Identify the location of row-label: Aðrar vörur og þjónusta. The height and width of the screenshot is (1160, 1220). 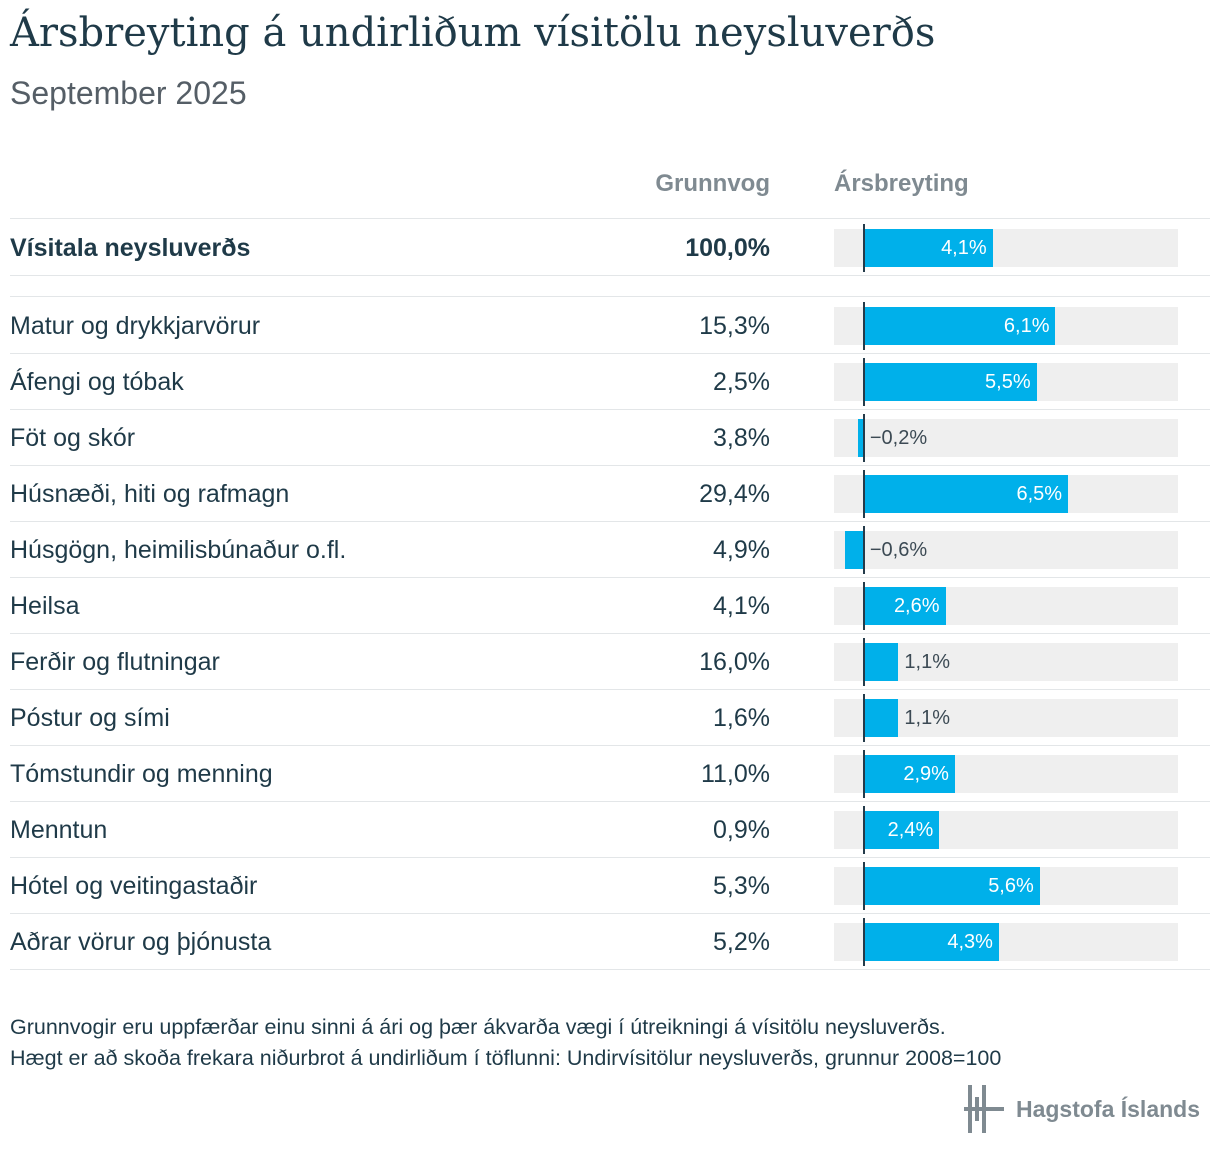
(141, 942).